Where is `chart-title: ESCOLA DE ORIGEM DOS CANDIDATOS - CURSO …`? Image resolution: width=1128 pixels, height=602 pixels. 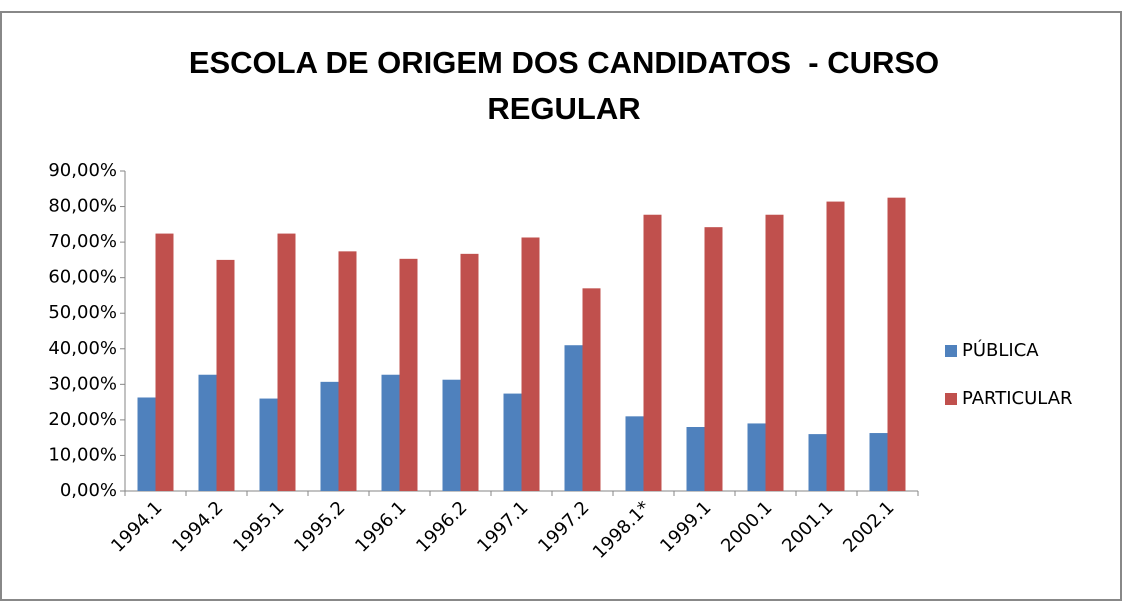 chart-title: ESCOLA DE ORIGEM DOS CANDIDATOS - CURSO … is located at coordinates (568, 85).